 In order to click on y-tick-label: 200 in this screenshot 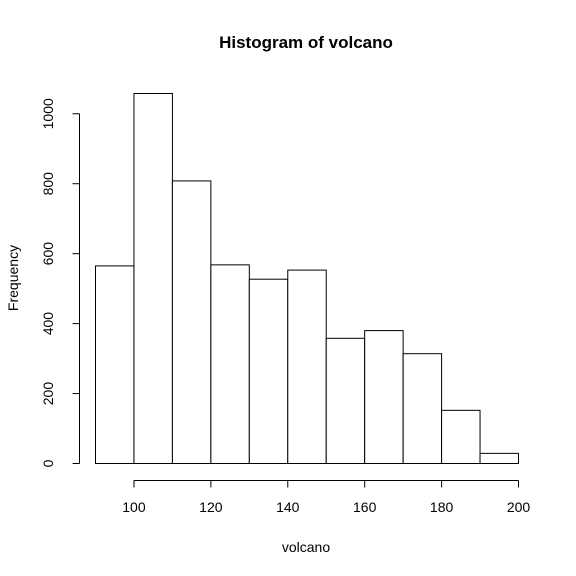, I will do `click(48, 394)`.